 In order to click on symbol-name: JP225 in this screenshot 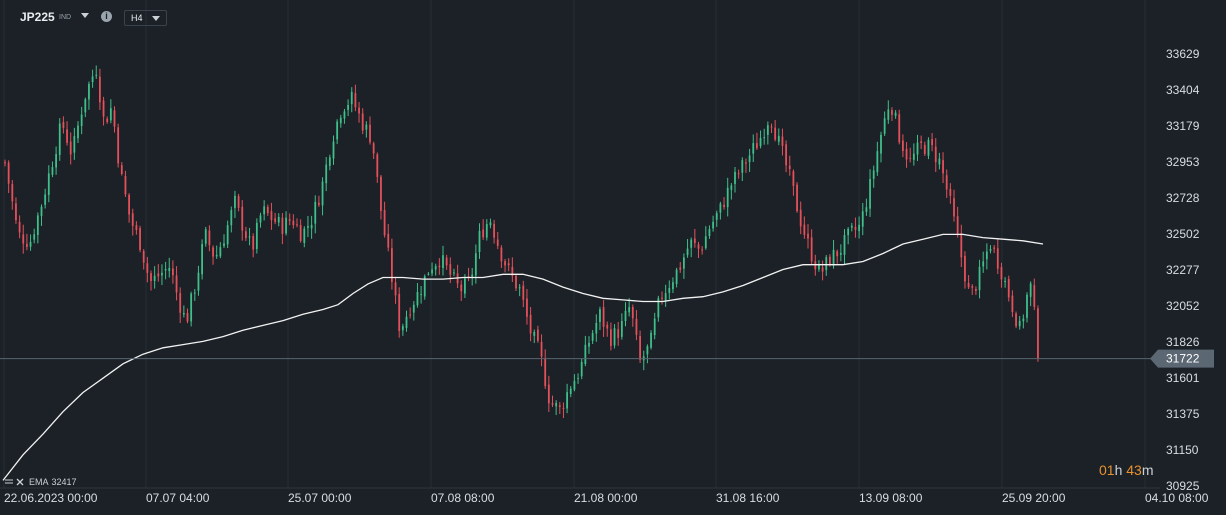, I will do `click(37, 17)`.